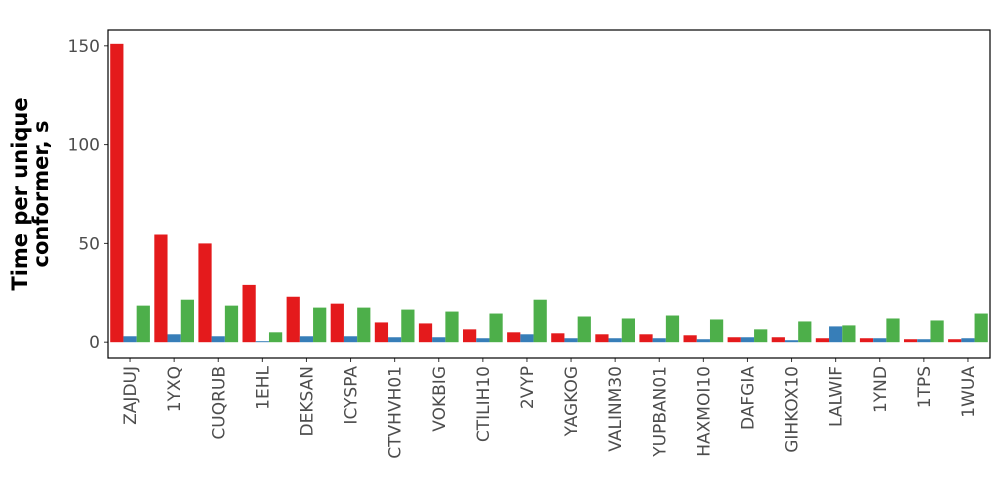  I want to click on x-tick-label: 1EHL, so click(263, 387).